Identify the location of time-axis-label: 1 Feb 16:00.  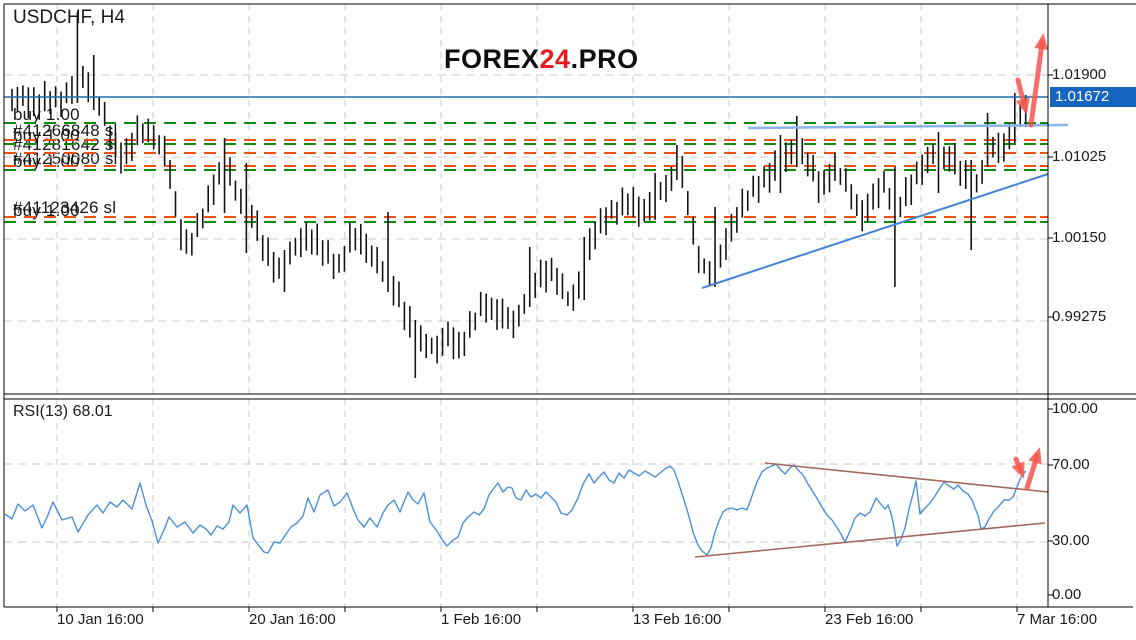
(481, 619).